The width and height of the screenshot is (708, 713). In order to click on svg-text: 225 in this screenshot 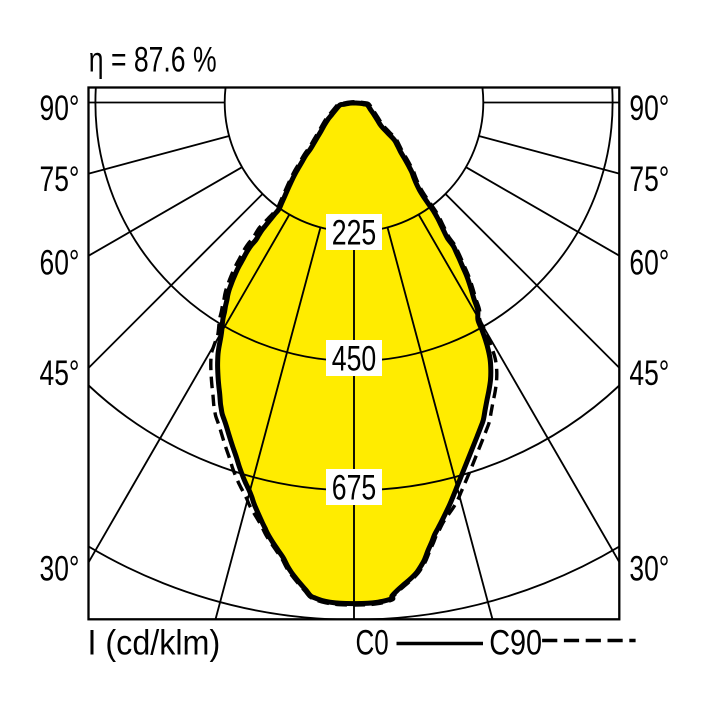, I will do `click(354, 232)`.